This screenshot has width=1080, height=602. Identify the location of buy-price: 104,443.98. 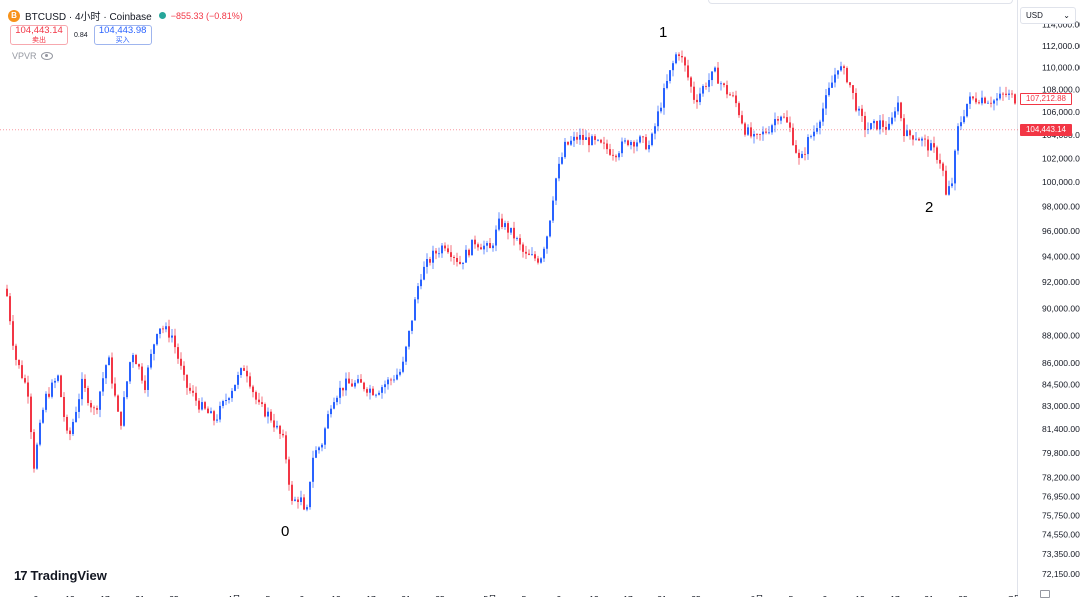
(123, 31).